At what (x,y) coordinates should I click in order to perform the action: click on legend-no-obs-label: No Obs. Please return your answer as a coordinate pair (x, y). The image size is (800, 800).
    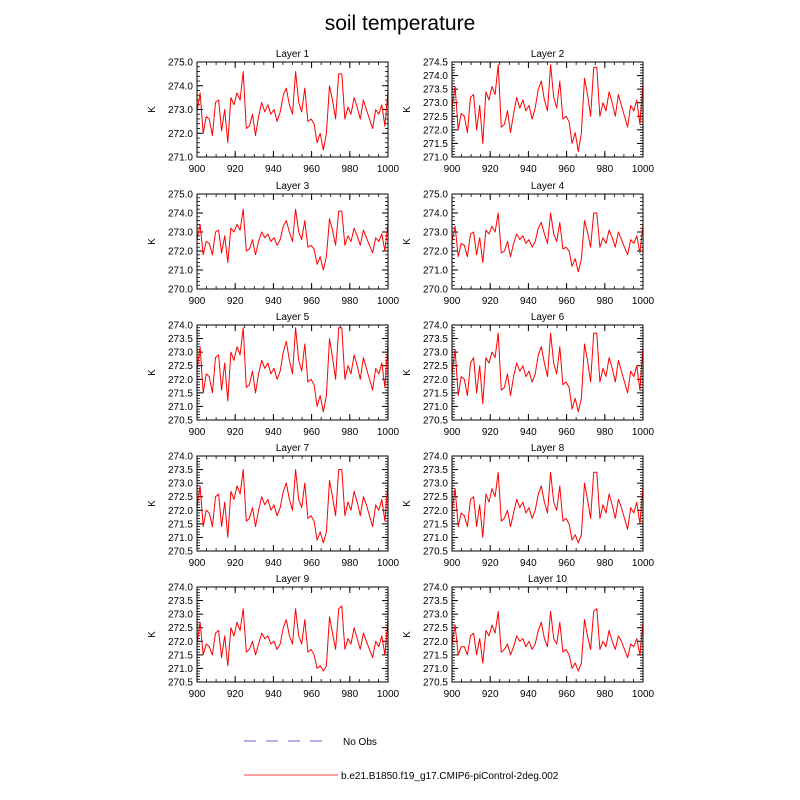
    Looking at the image, I should click on (360, 742).